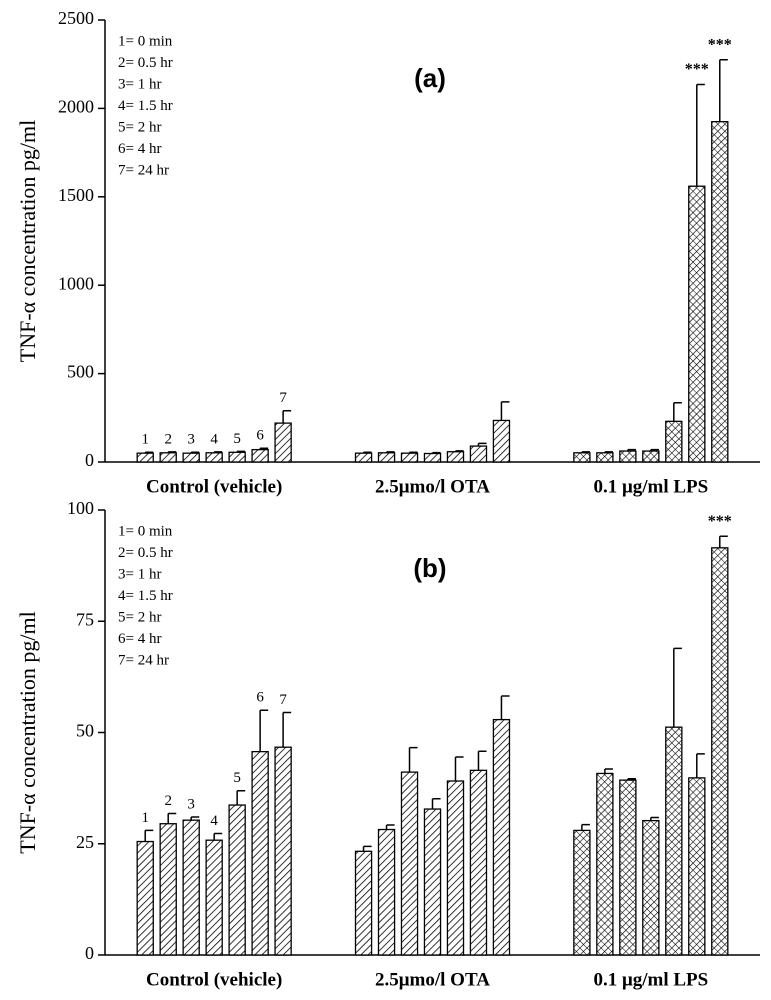 The width and height of the screenshot is (771, 1000). Describe the element at coordinates (237, 778) in the screenshot. I see `bar-label: 5` at that location.